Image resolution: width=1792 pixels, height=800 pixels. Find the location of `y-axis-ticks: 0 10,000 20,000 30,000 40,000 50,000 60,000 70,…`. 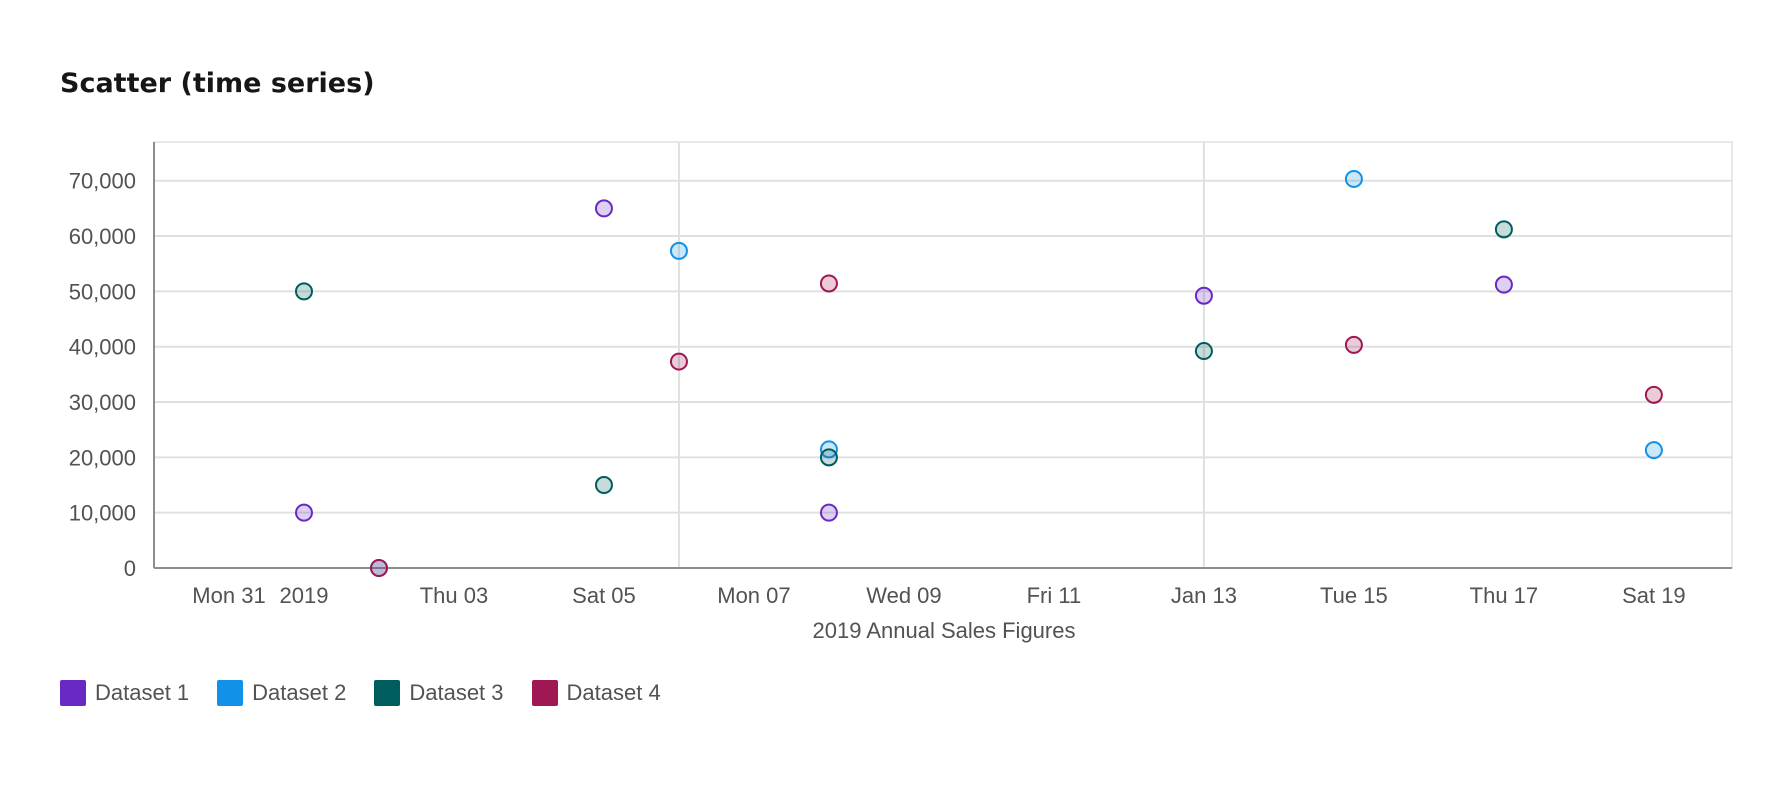

y-axis-ticks: 0 10,000 20,000 30,000 40,000 50,000 60,000 70,… is located at coordinates (102, 375).